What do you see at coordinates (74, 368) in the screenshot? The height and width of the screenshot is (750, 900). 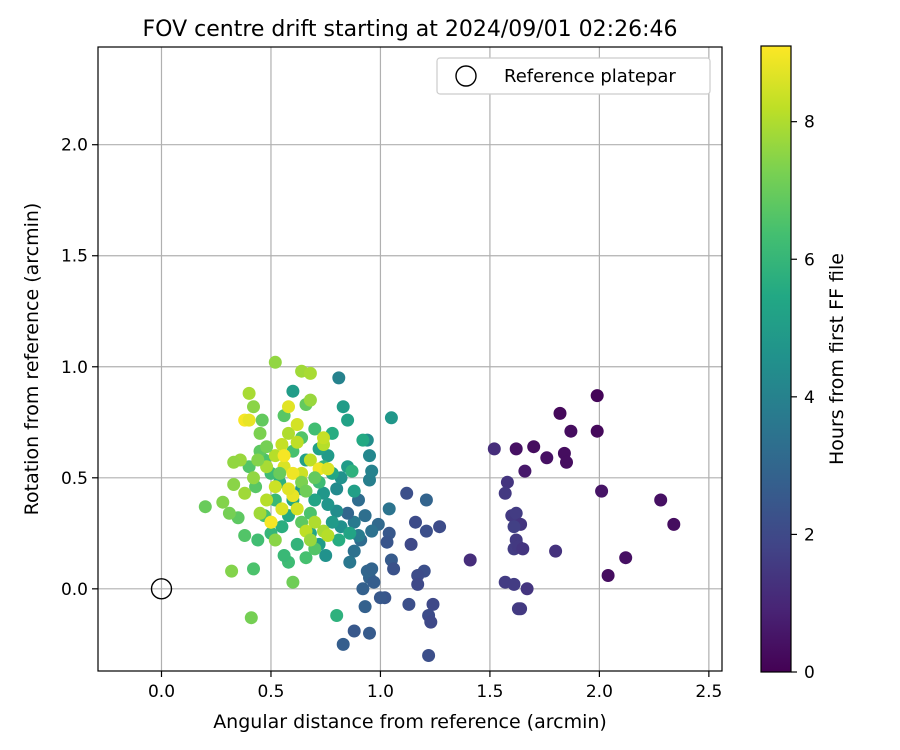 I see `y-tick-label: 1.0` at bounding box center [74, 368].